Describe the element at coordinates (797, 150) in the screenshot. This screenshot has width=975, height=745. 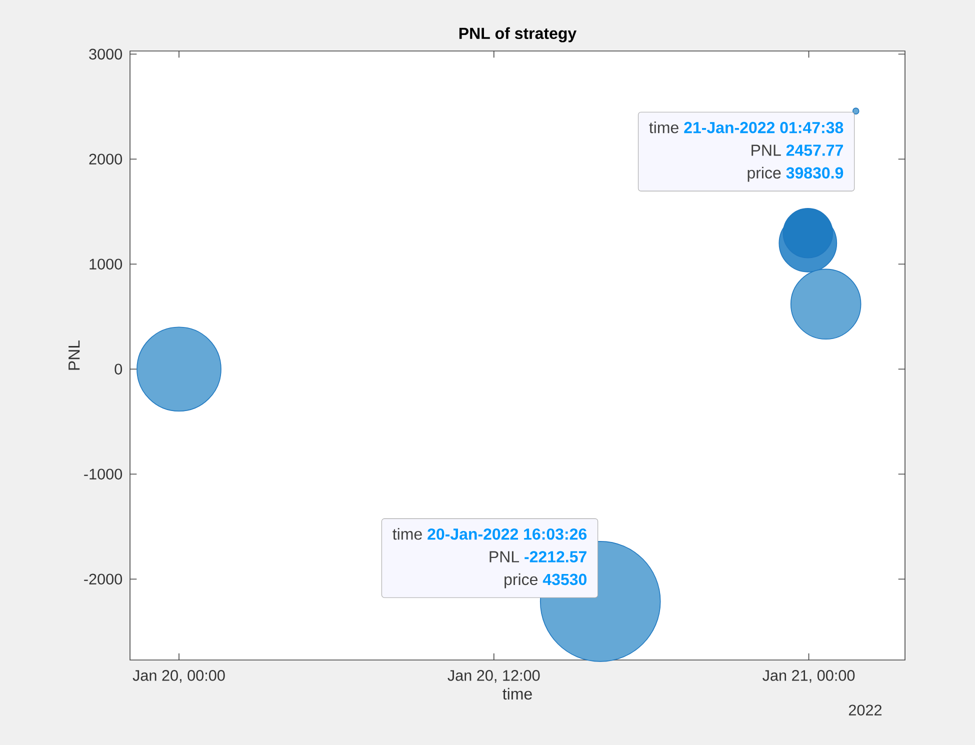
I see `annotation: PNL 2457.77` at that location.